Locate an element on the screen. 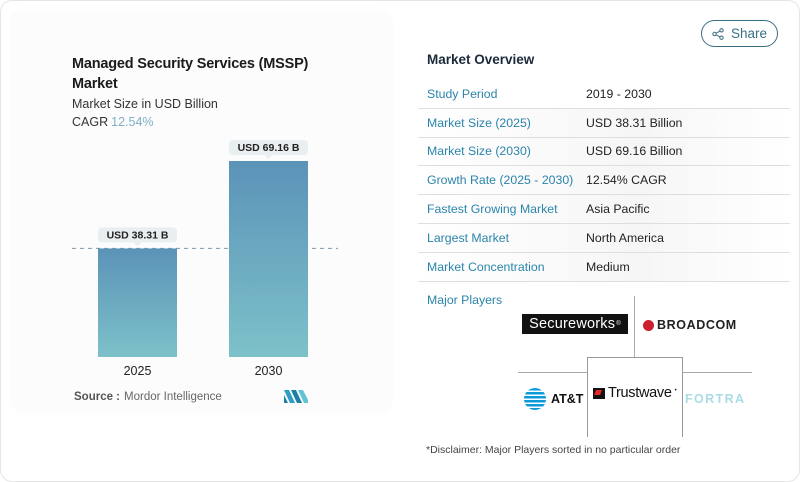 The image size is (800, 482). overview-value: USD 69.16 Billion is located at coordinates (634, 151).